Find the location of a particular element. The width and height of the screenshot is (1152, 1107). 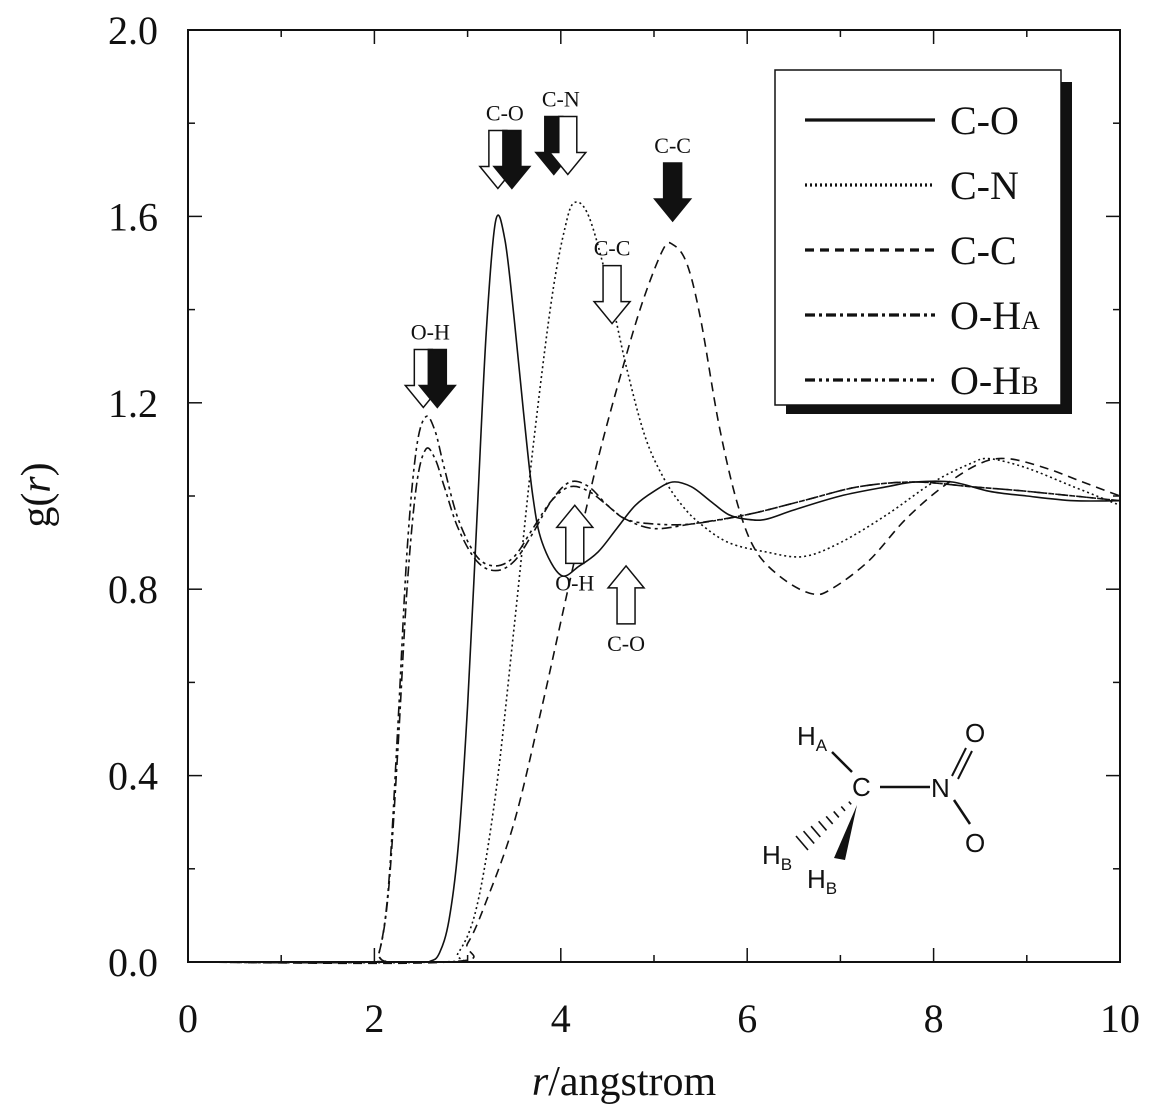

x-axis-title: r/angstrom is located at coordinates (624, 1082).